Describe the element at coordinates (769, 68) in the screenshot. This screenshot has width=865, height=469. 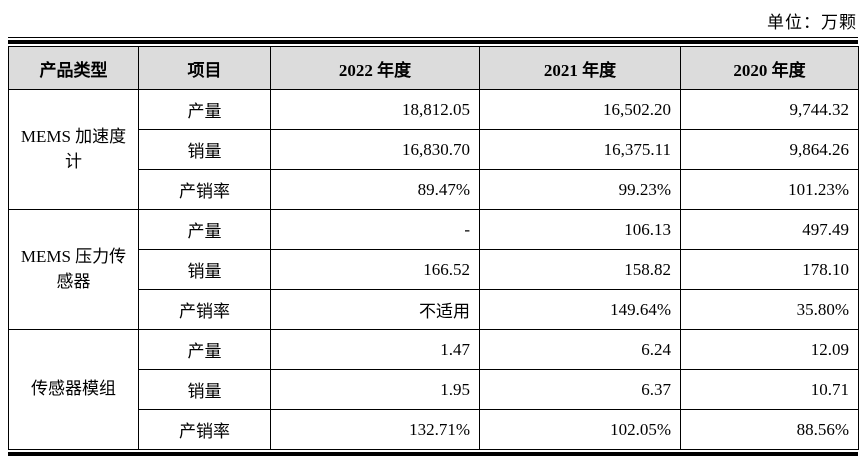
I see `col-header-2020: 2020 年度` at that location.